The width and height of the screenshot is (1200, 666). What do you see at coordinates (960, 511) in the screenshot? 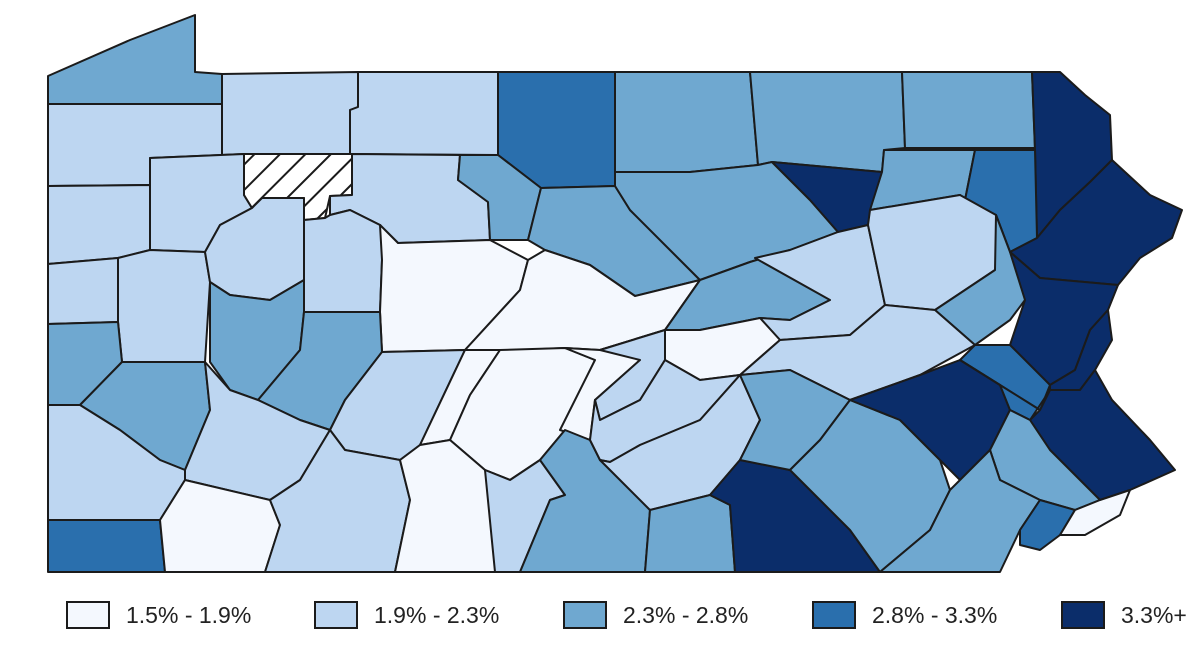
I see `county-chester` at bounding box center [960, 511].